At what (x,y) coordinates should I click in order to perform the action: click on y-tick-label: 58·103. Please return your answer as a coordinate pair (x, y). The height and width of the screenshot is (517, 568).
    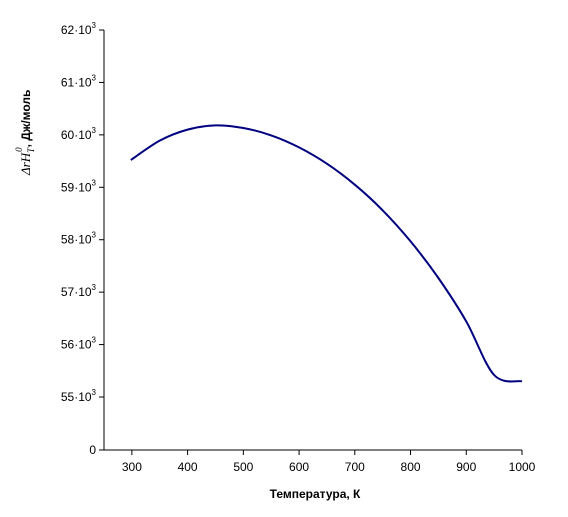
    Looking at the image, I should click on (79, 239).